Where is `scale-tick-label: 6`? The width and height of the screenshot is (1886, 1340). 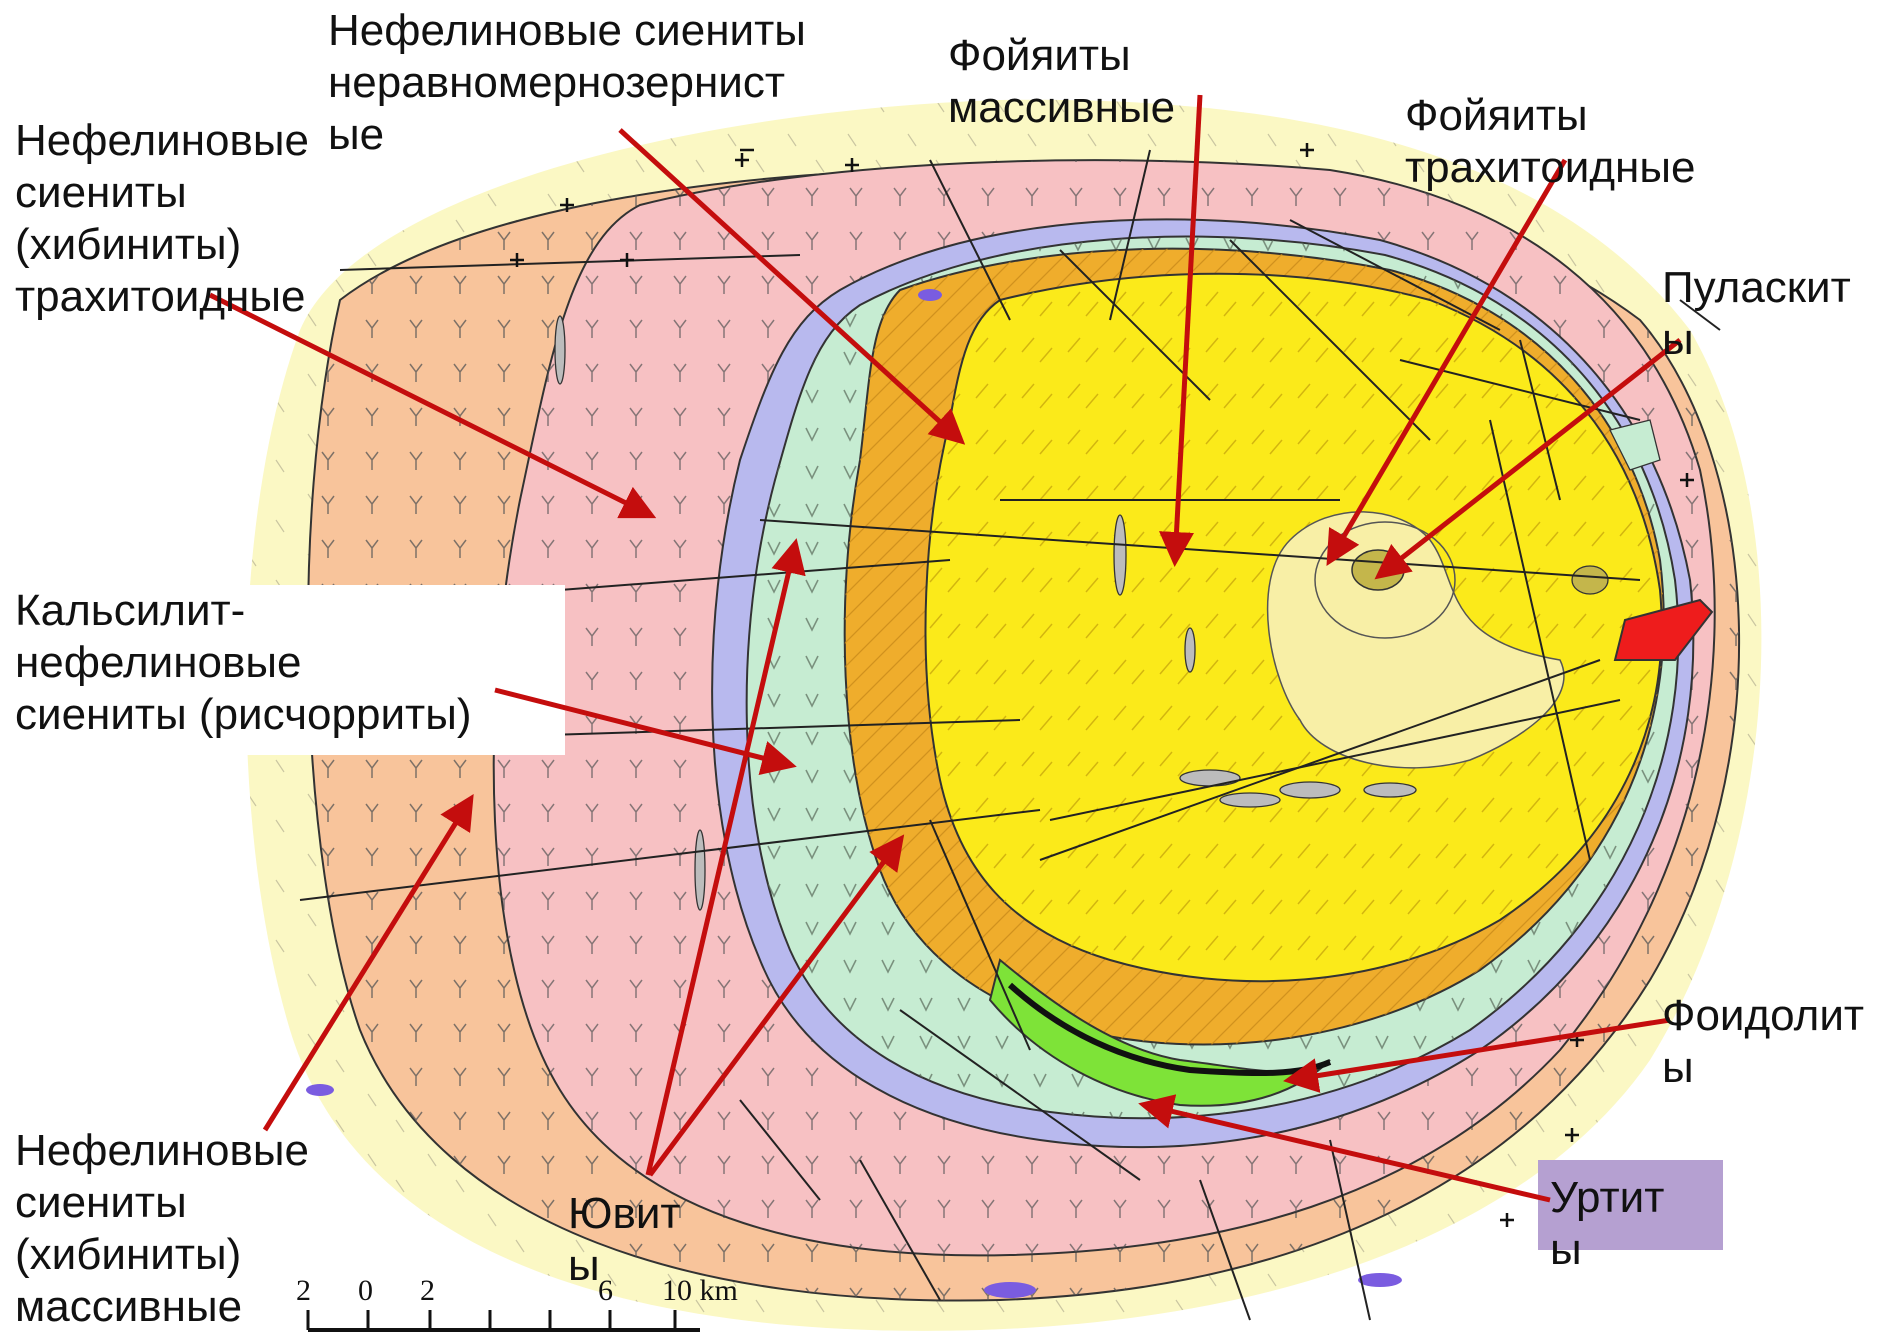 scale-tick-label: 6 is located at coordinates (605, 1290).